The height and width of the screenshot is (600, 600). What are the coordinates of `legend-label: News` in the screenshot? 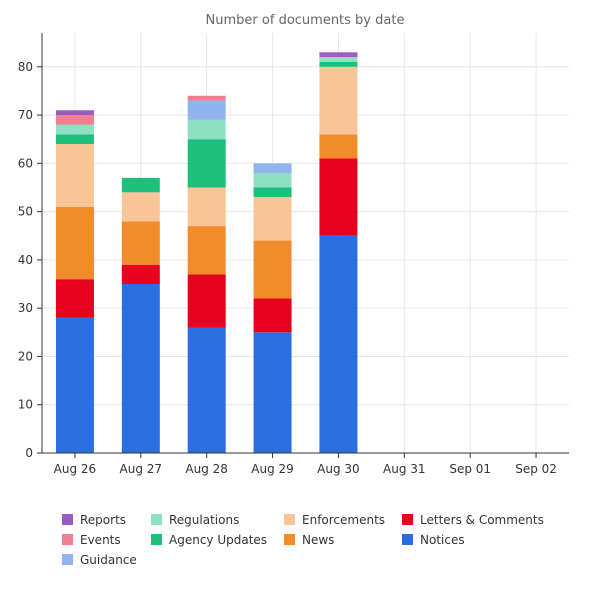 It's located at (318, 540).